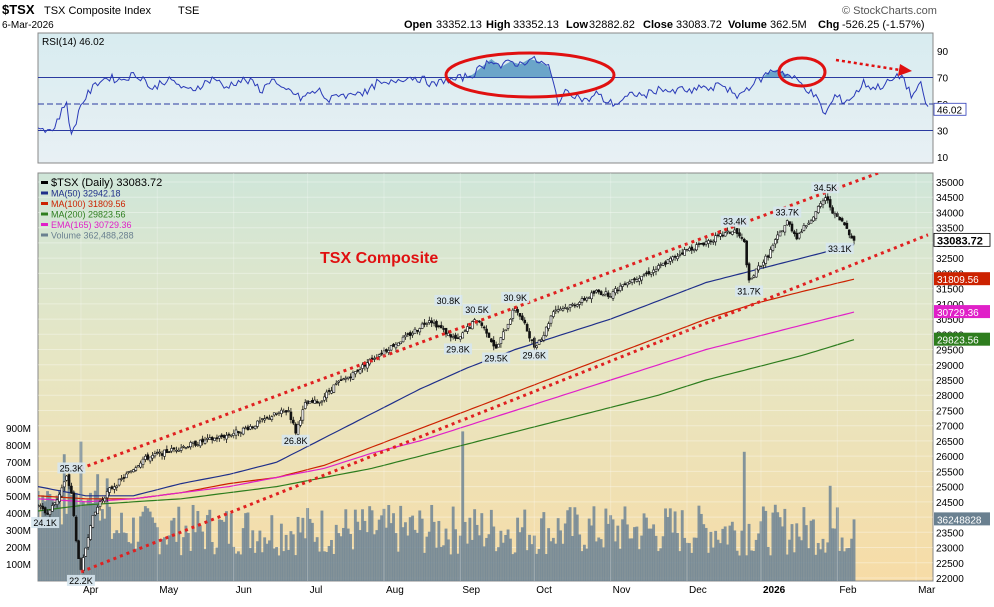  Describe the element at coordinates (950, 290) in the screenshot. I see `price-tick-label: 31500` at that location.